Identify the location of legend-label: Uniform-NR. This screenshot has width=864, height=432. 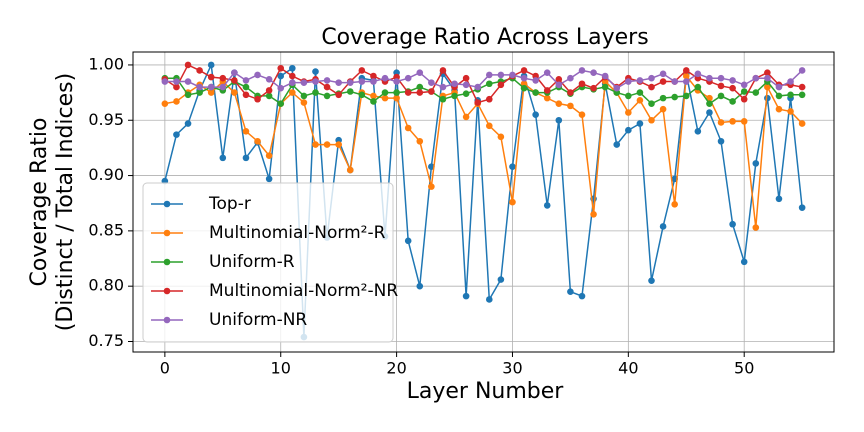
(258, 320).